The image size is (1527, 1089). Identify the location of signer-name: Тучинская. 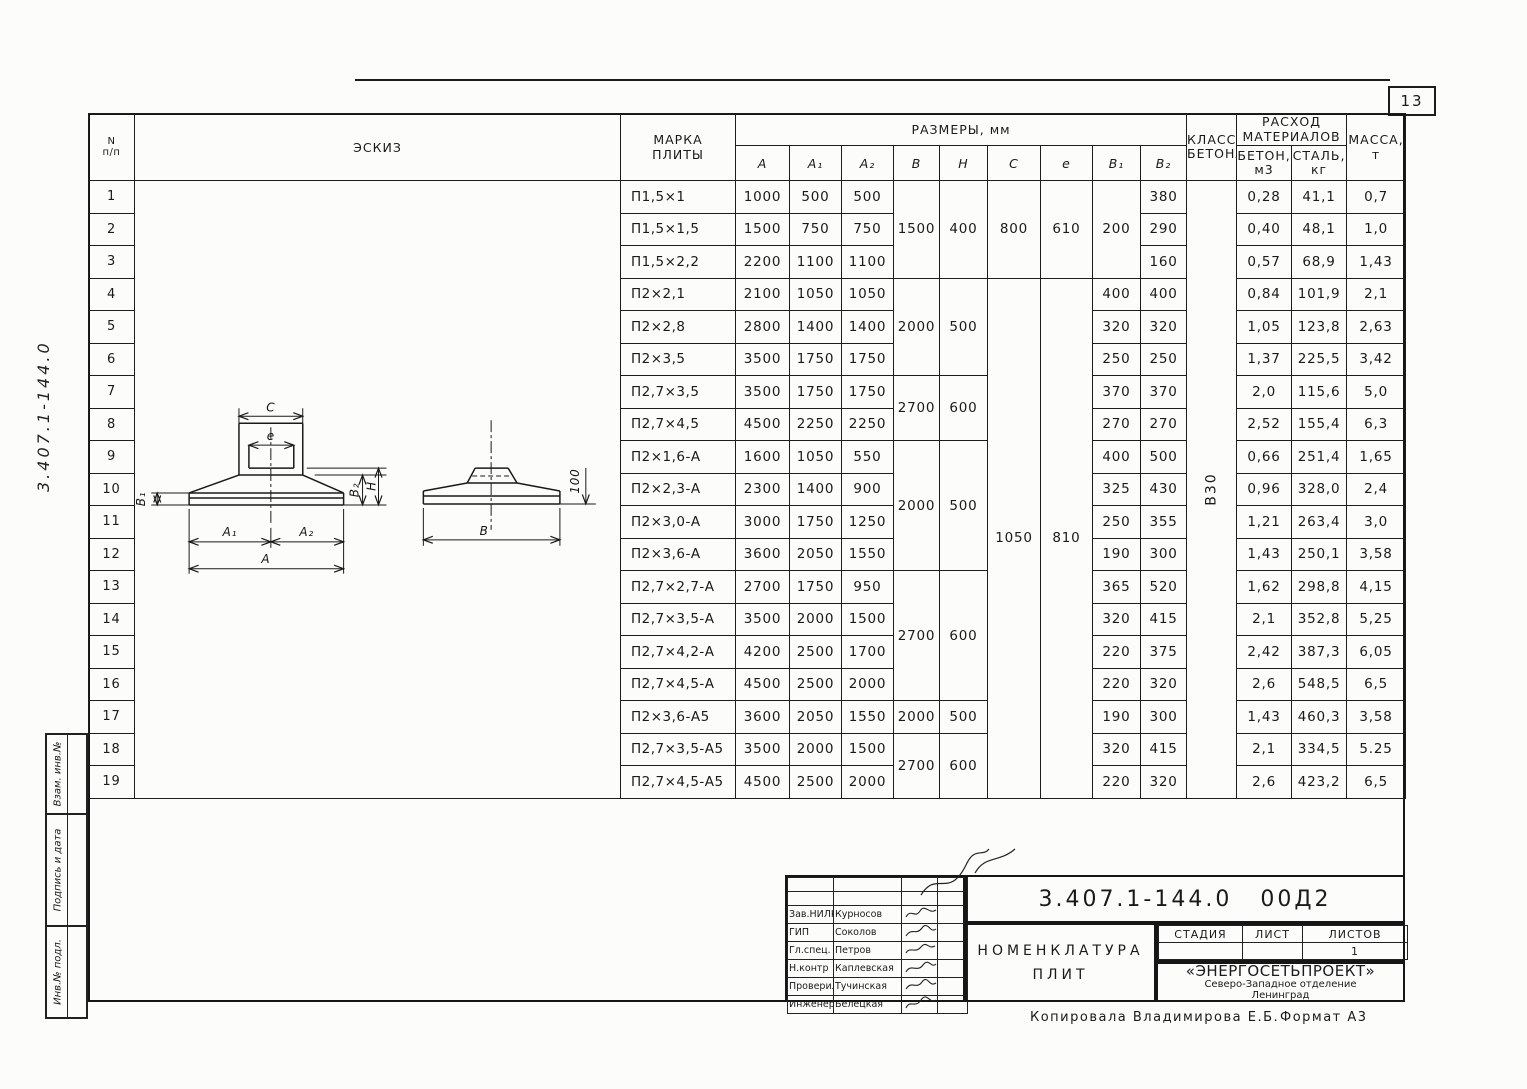
(867, 986).